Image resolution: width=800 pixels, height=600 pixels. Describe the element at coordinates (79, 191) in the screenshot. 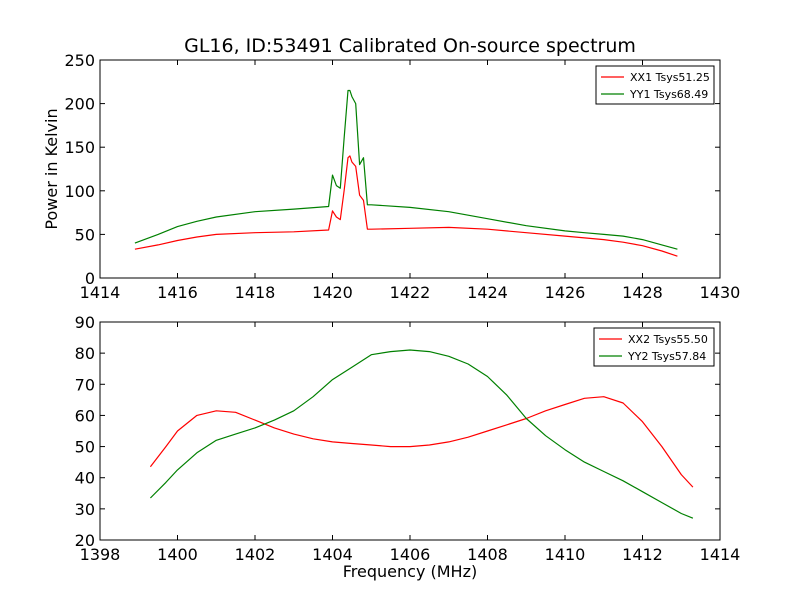

I see `y-tick-label: 100` at that location.